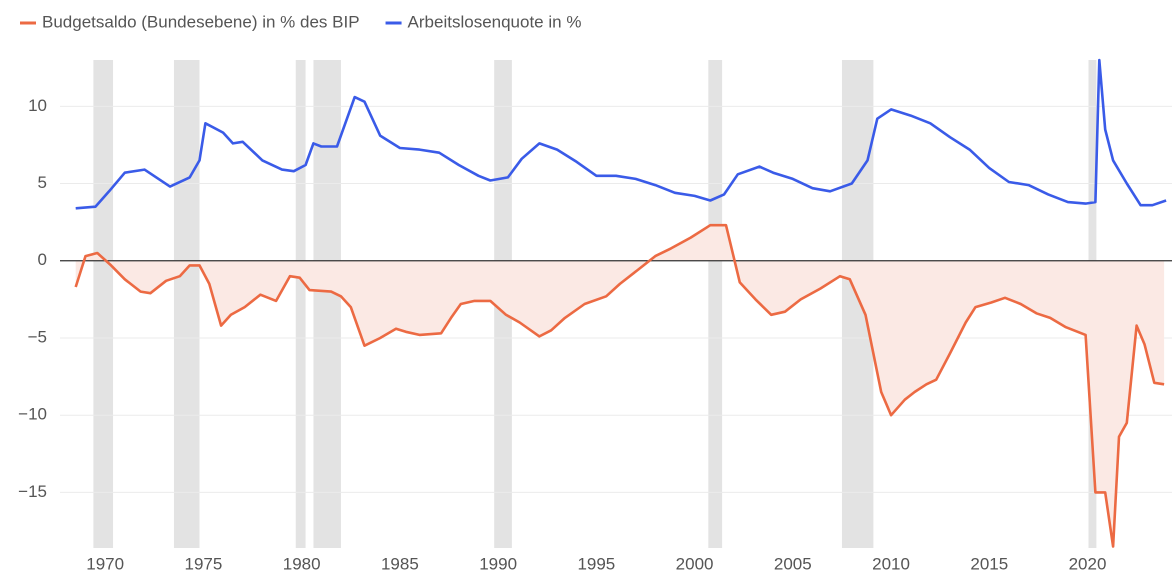 This screenshot has height=579, width=1176. I want to click on y-tick-label: −10, so click(32, 414).